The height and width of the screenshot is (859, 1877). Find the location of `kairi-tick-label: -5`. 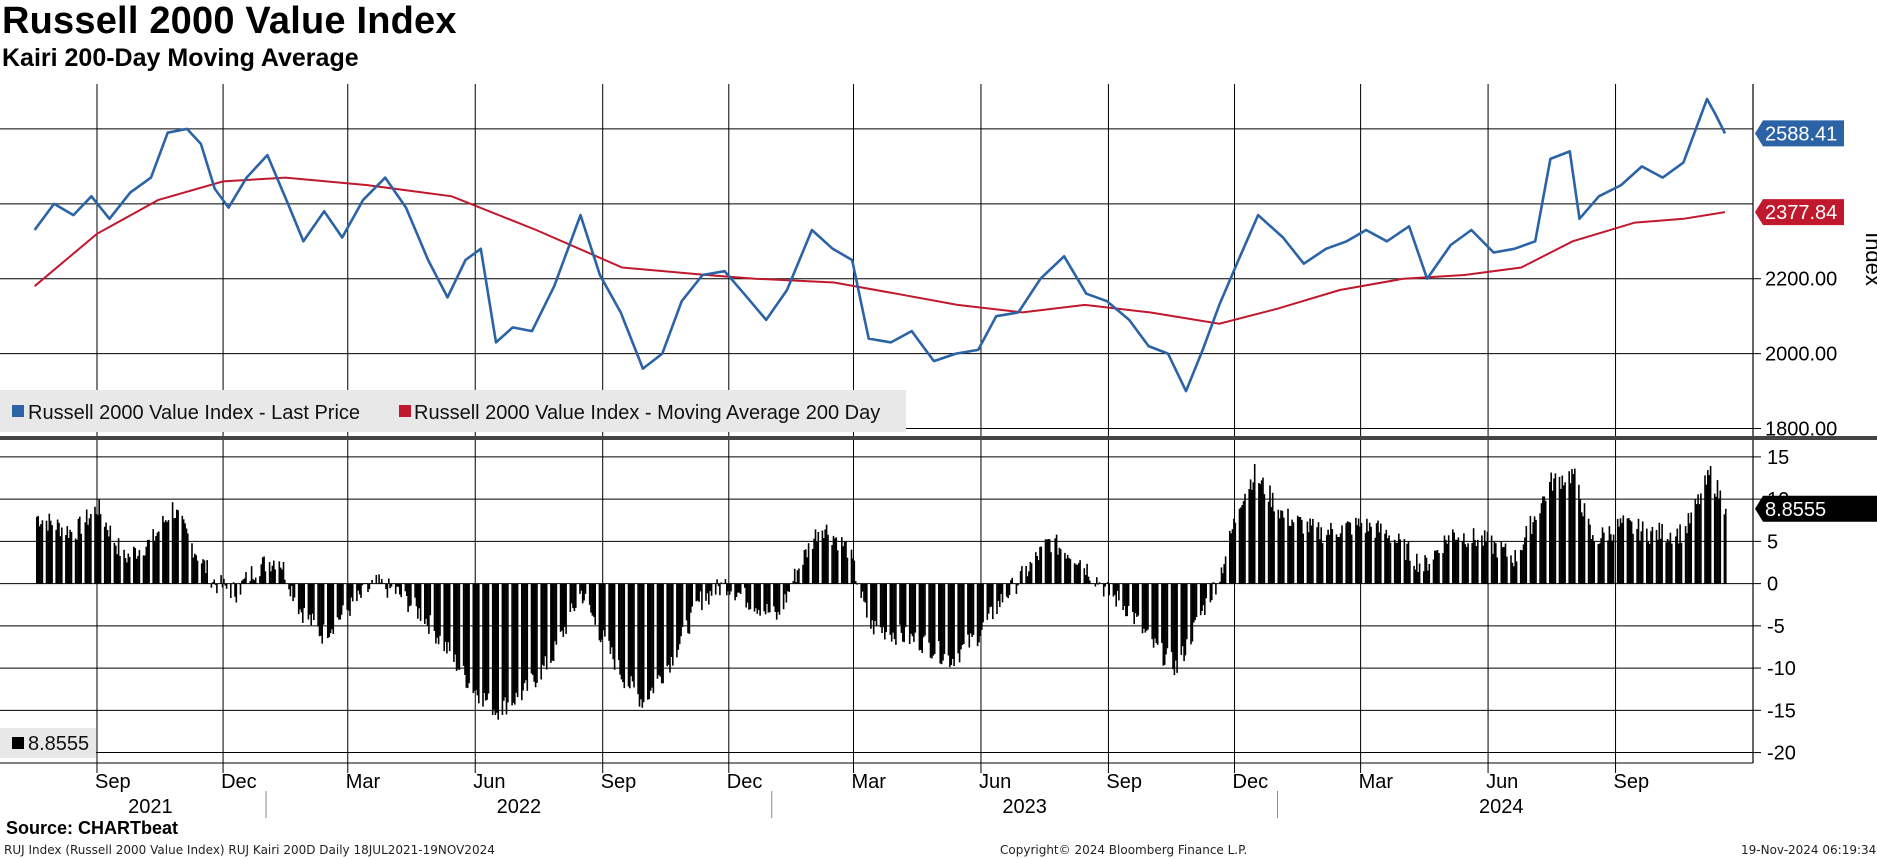

kairi-tick-label: -5 is located at coordinates (1776, 627).